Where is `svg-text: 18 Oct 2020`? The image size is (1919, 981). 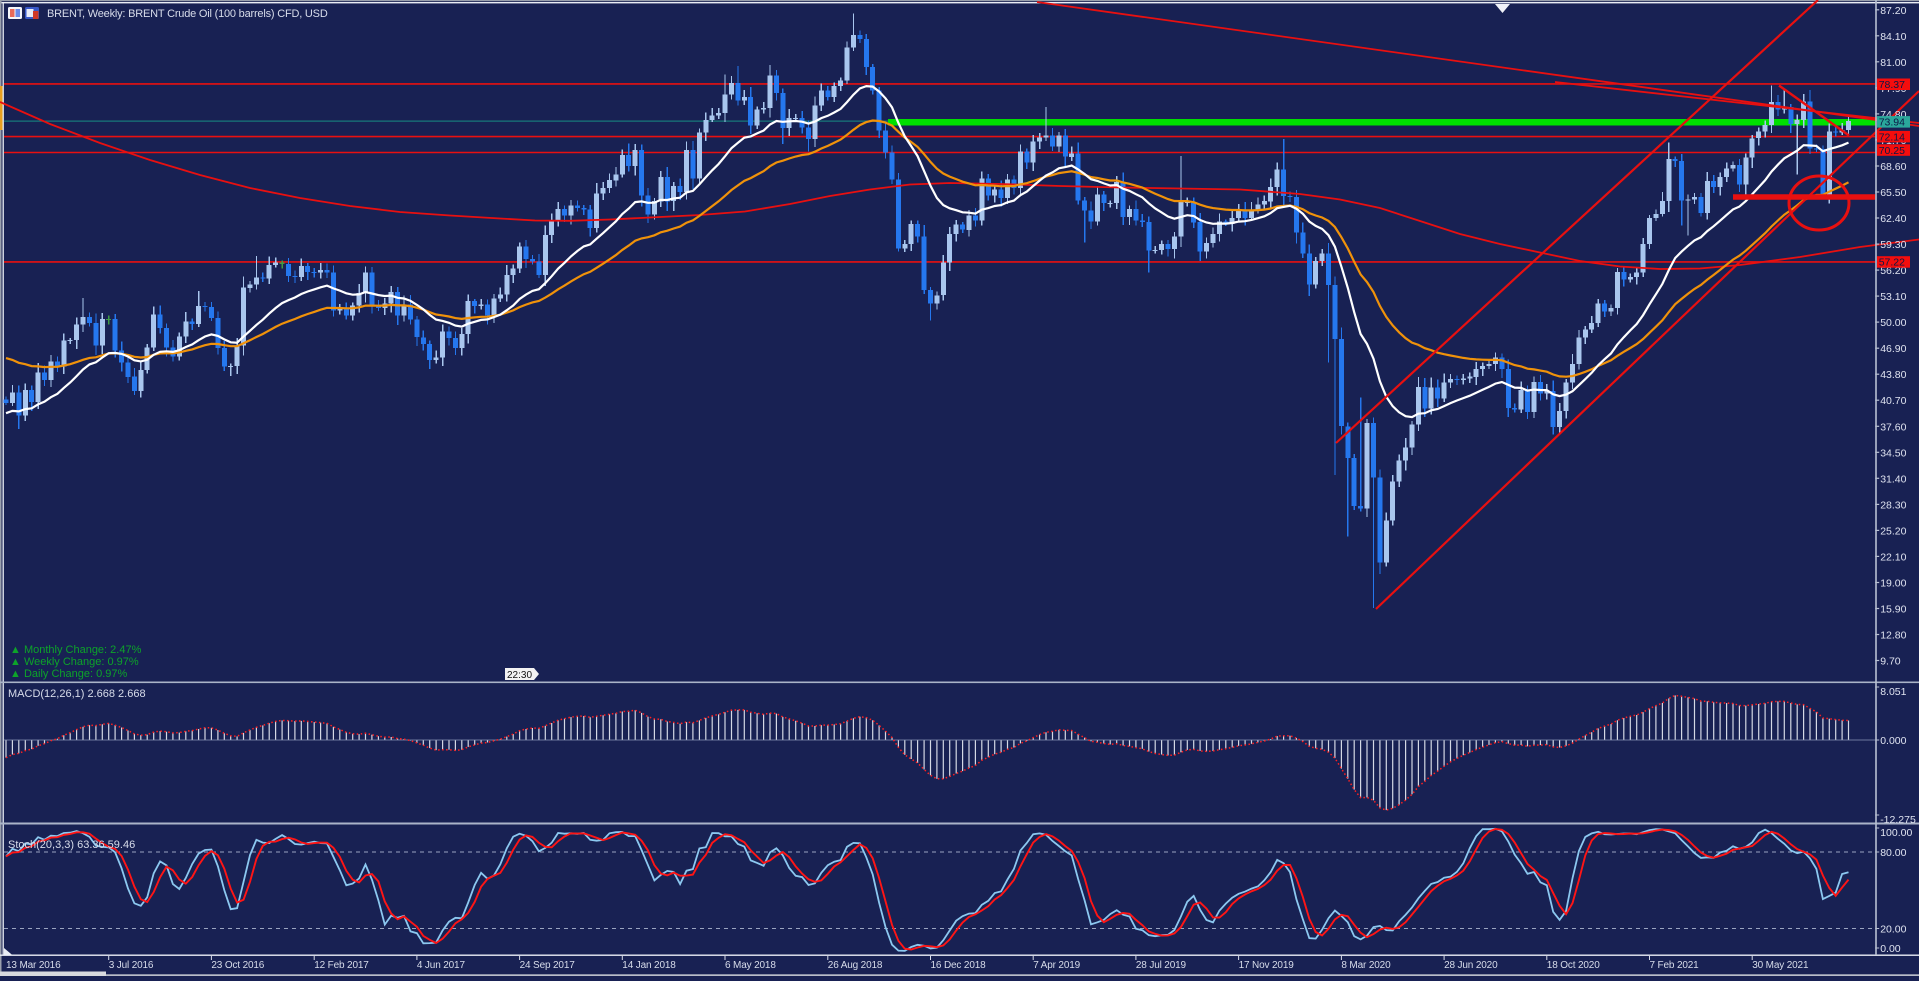 svg-text: 18 Oct 2020 is located at coordinates (1573, 965).